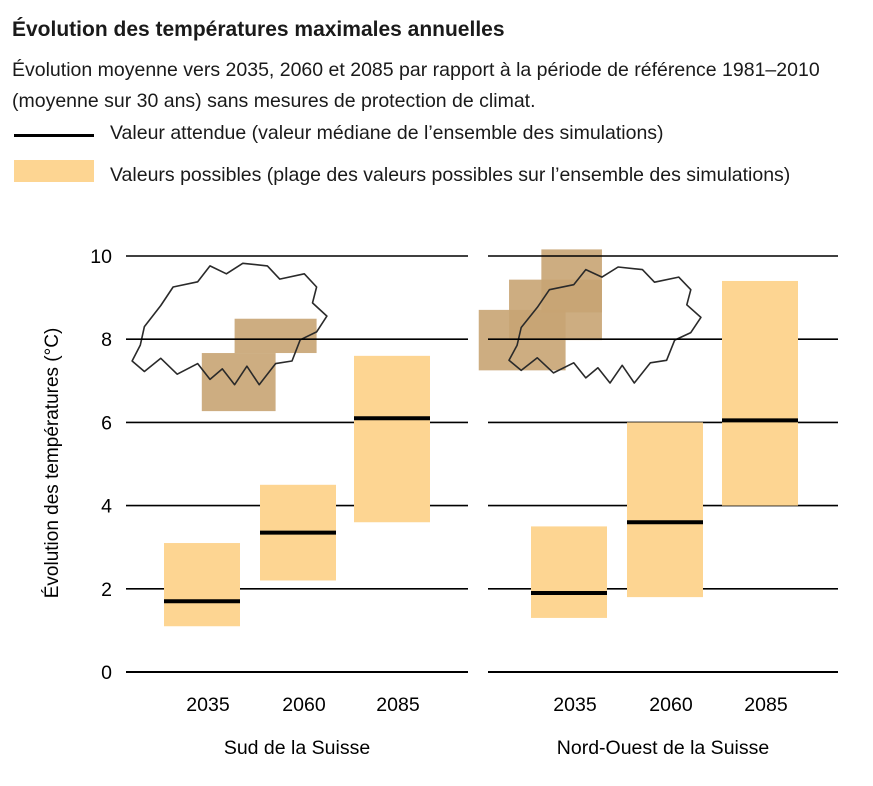 This screenshot has height=786, width=873. Describe the element at coordinates (297, 748) in the screenshot. I see `panel-label: Sud de la Suisse` at that location.